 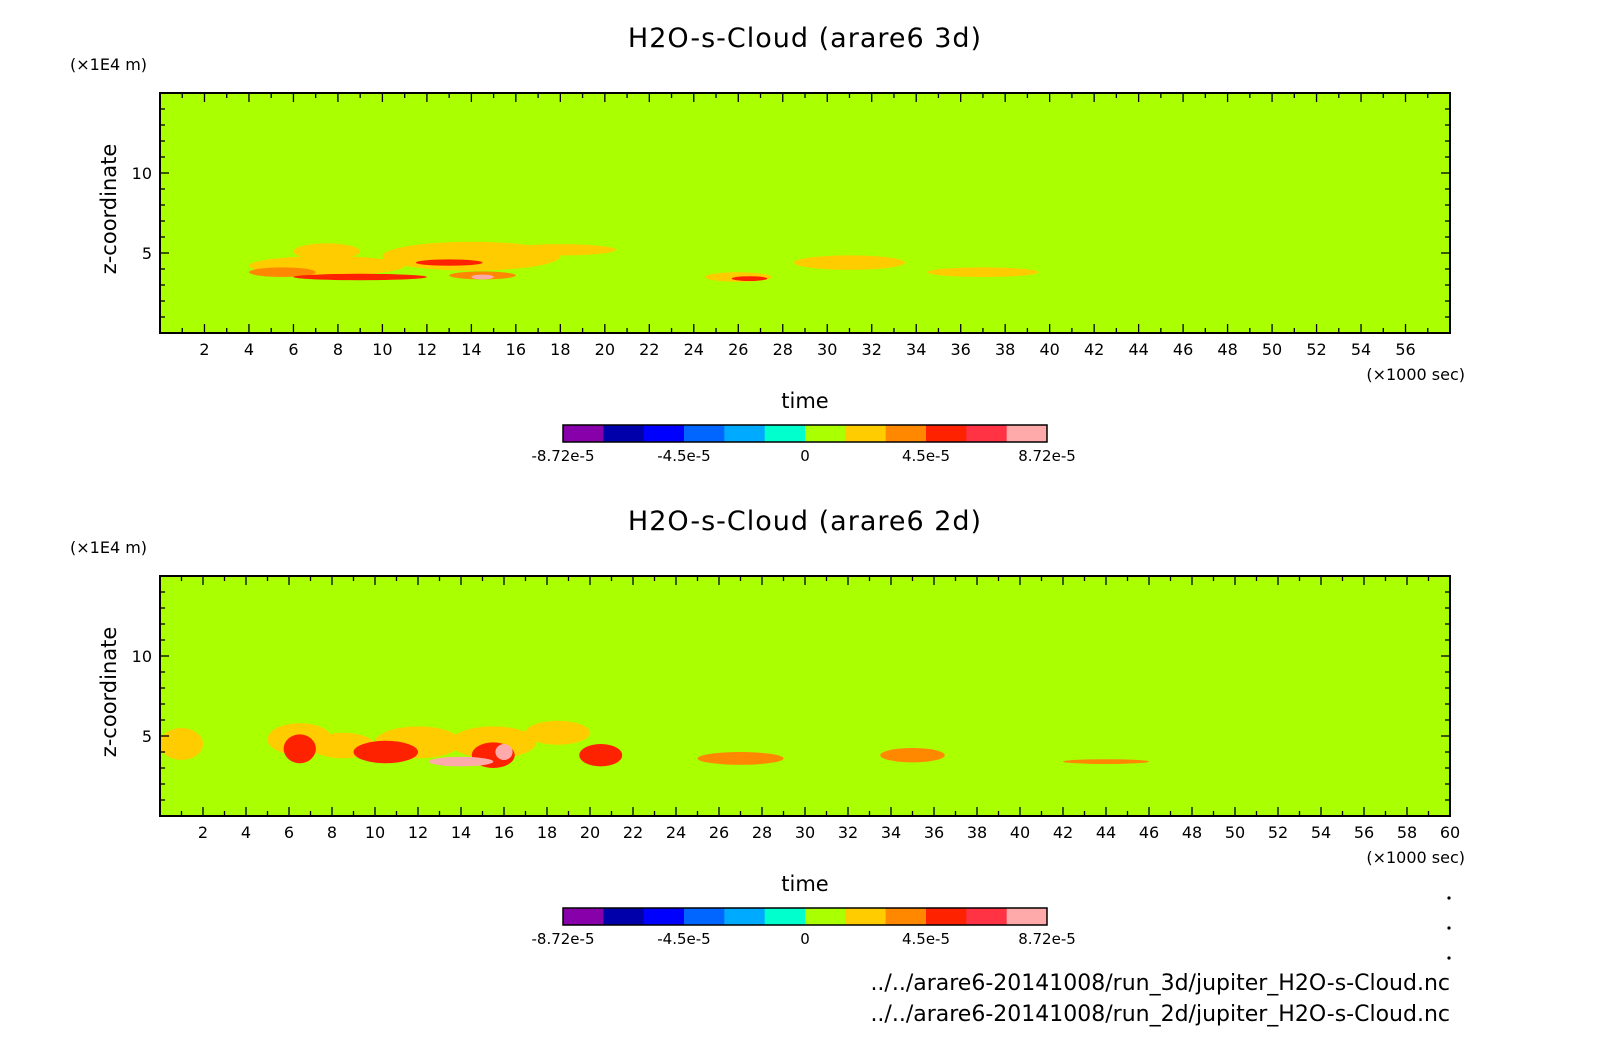 I want to click on x-tick-label: 40, so click(x=1049, y=349).